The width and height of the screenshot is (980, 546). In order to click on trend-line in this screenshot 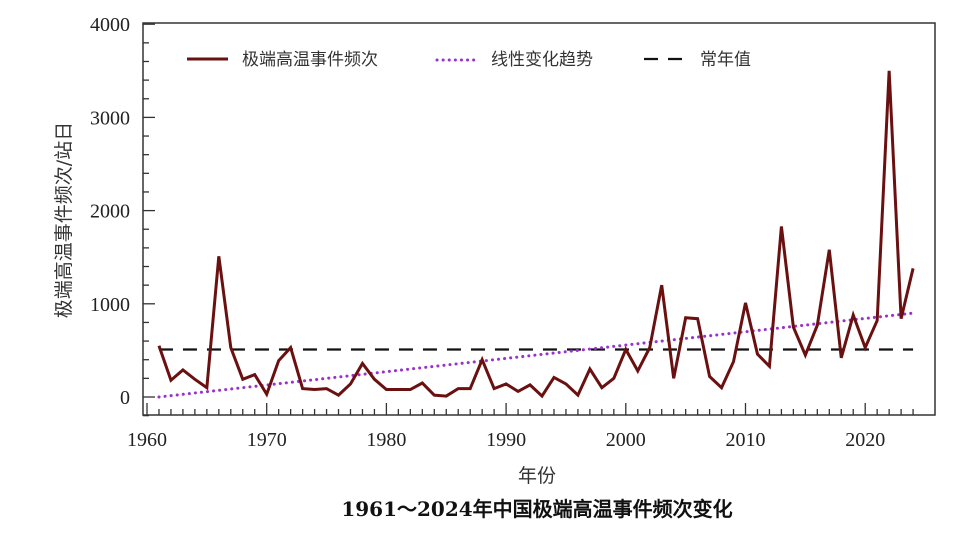, I will do `click(536, 355)`.